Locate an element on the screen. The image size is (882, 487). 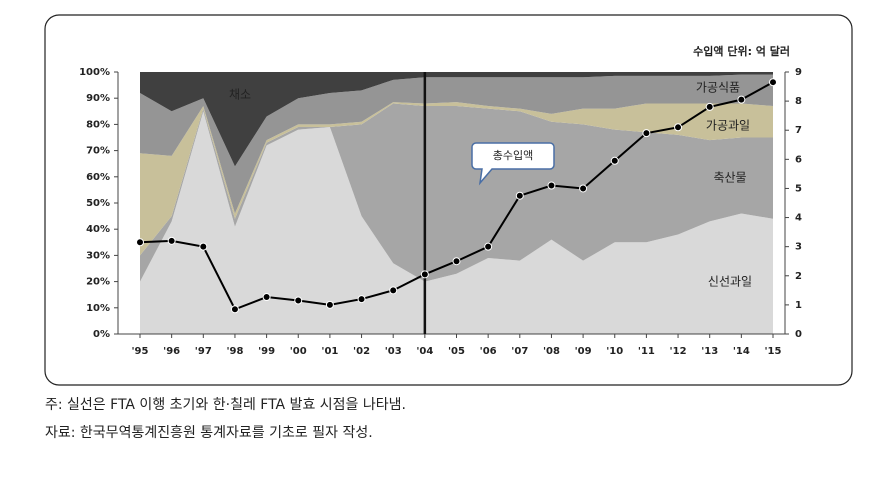
y-tick-label: 20% is located at coordinates (98, 282).